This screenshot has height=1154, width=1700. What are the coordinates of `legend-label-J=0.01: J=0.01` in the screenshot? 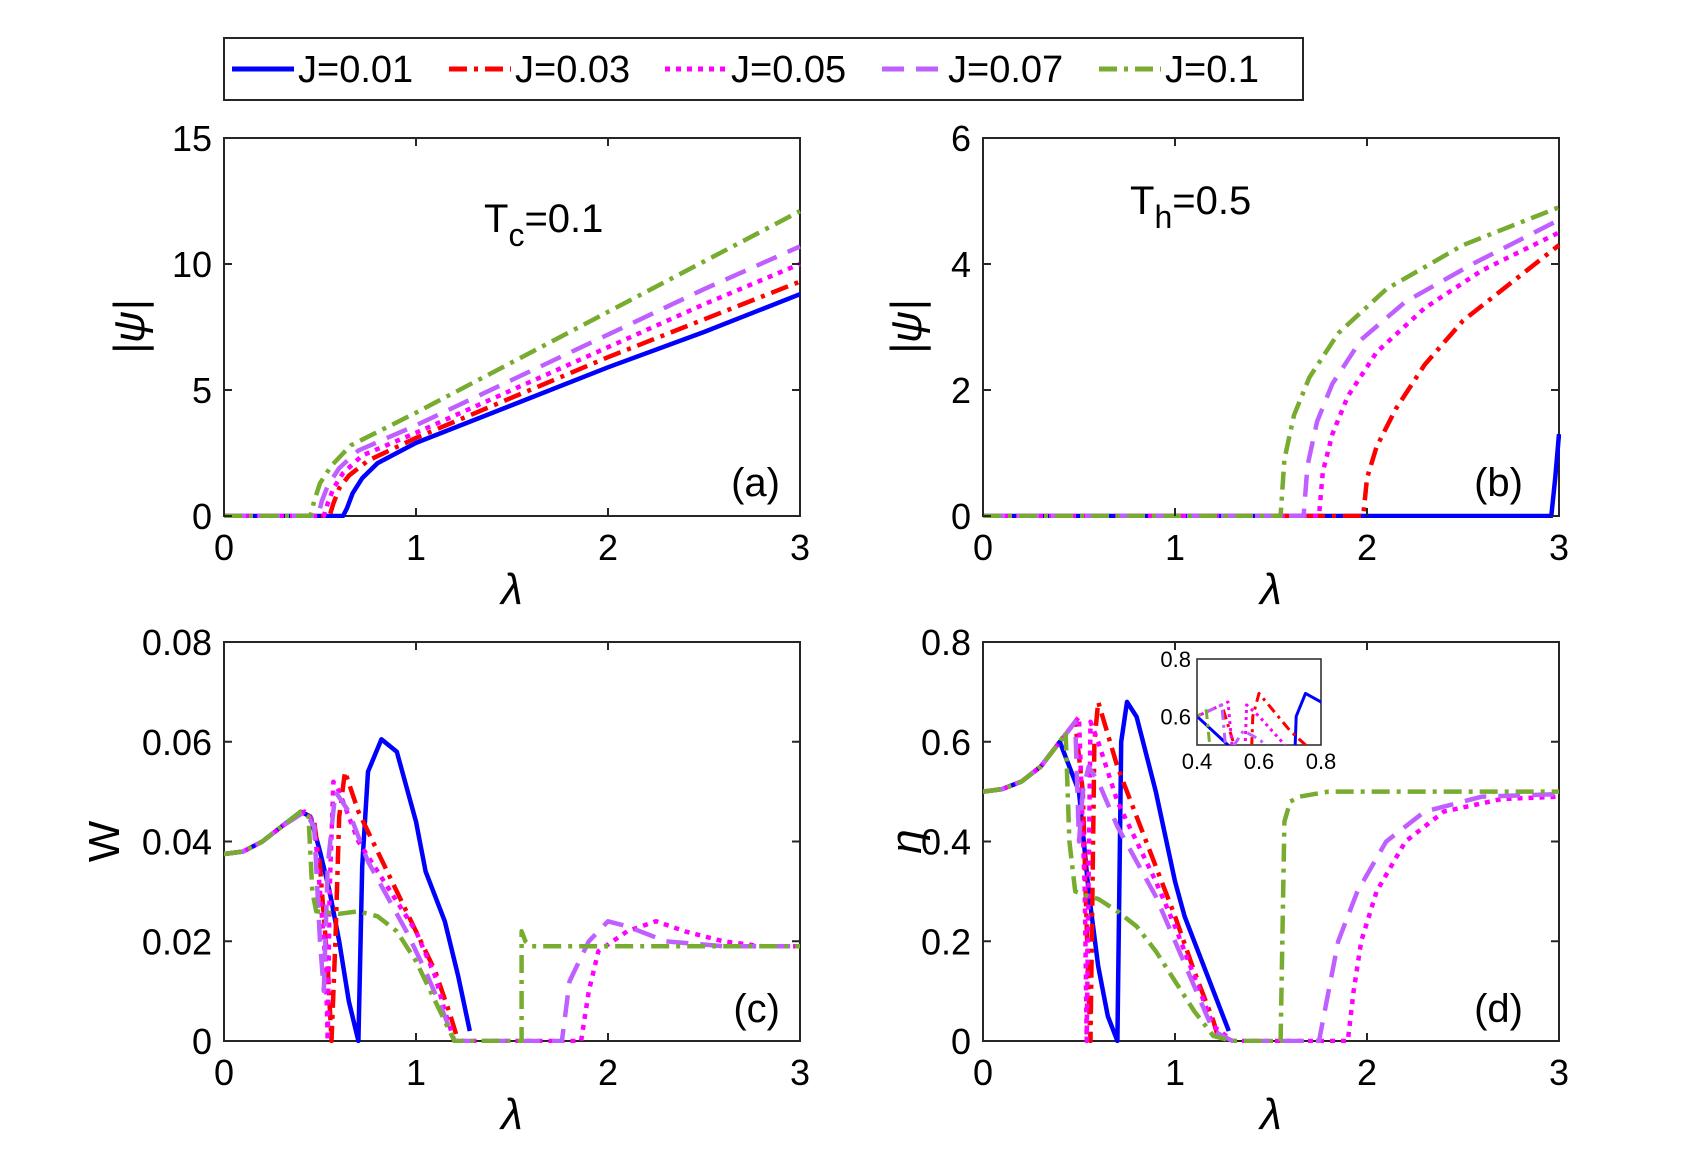 It's located at (355, 70).